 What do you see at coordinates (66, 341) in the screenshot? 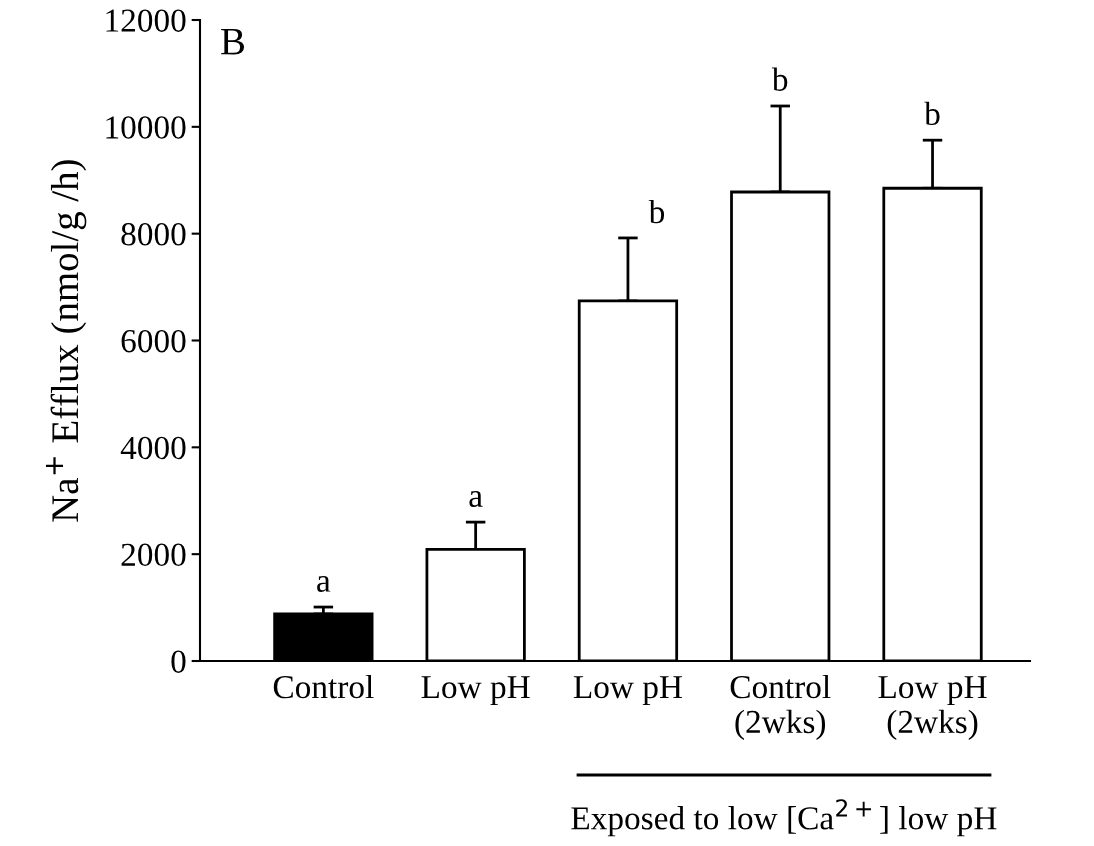
I see `y-axis-title: Na$^{+}$ Efflux (nmol/g /h)` at bounding box center [66, 341].